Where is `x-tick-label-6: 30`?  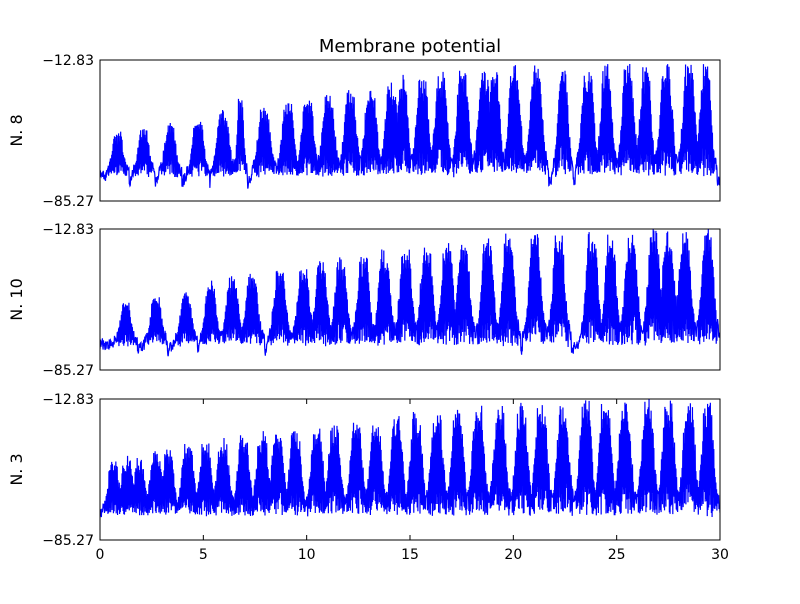
x-tick-label-6: 30 is located at coordinates (720, 555).